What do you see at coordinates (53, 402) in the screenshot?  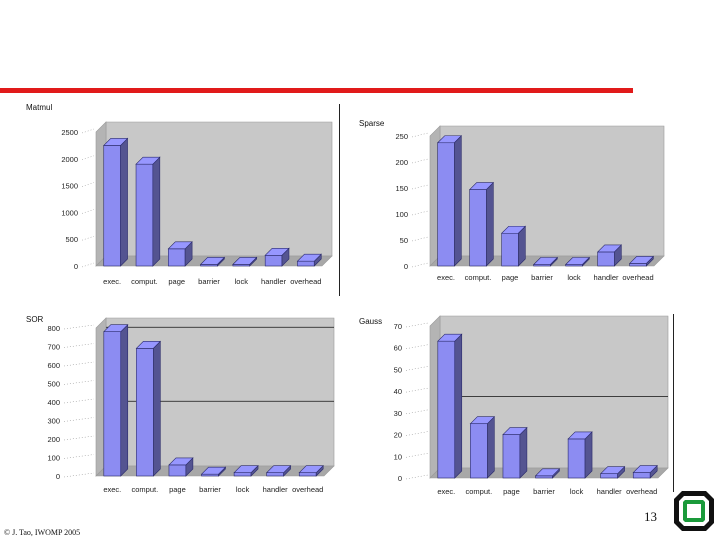 I see `y-tick-label: 400` at bounding box center [53, 402].